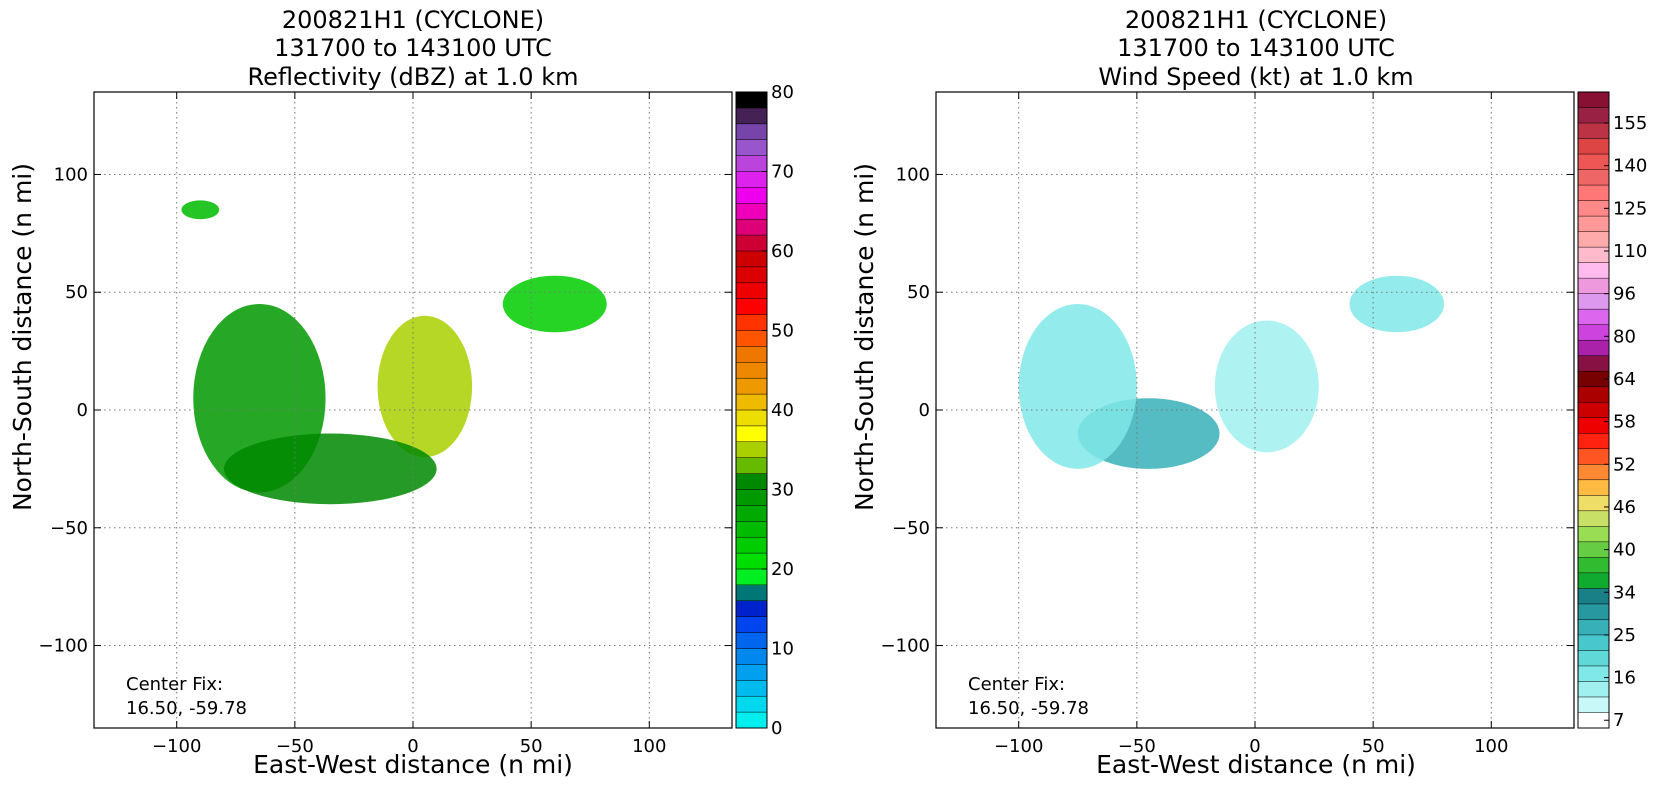 The image size is (1654, 787). I want to click on colorbar-tick-label: 25, so click(1624, 635).